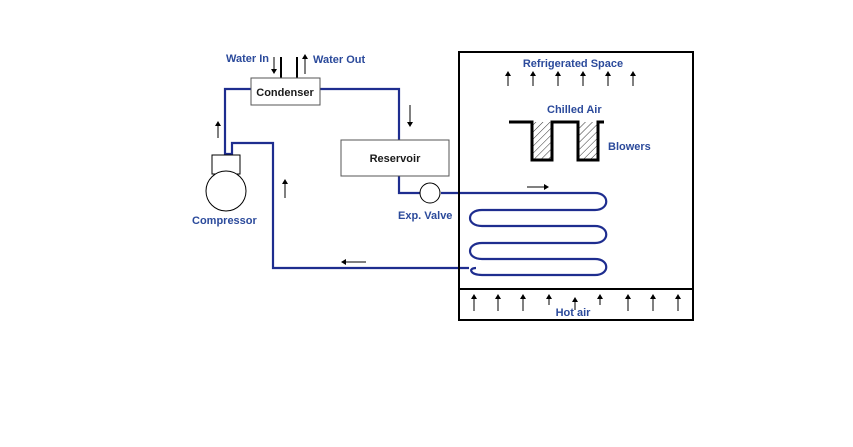  Describe the element at coordinates (218, 129) in the screenshot. I see `flow-arrow-up-left` at that location.